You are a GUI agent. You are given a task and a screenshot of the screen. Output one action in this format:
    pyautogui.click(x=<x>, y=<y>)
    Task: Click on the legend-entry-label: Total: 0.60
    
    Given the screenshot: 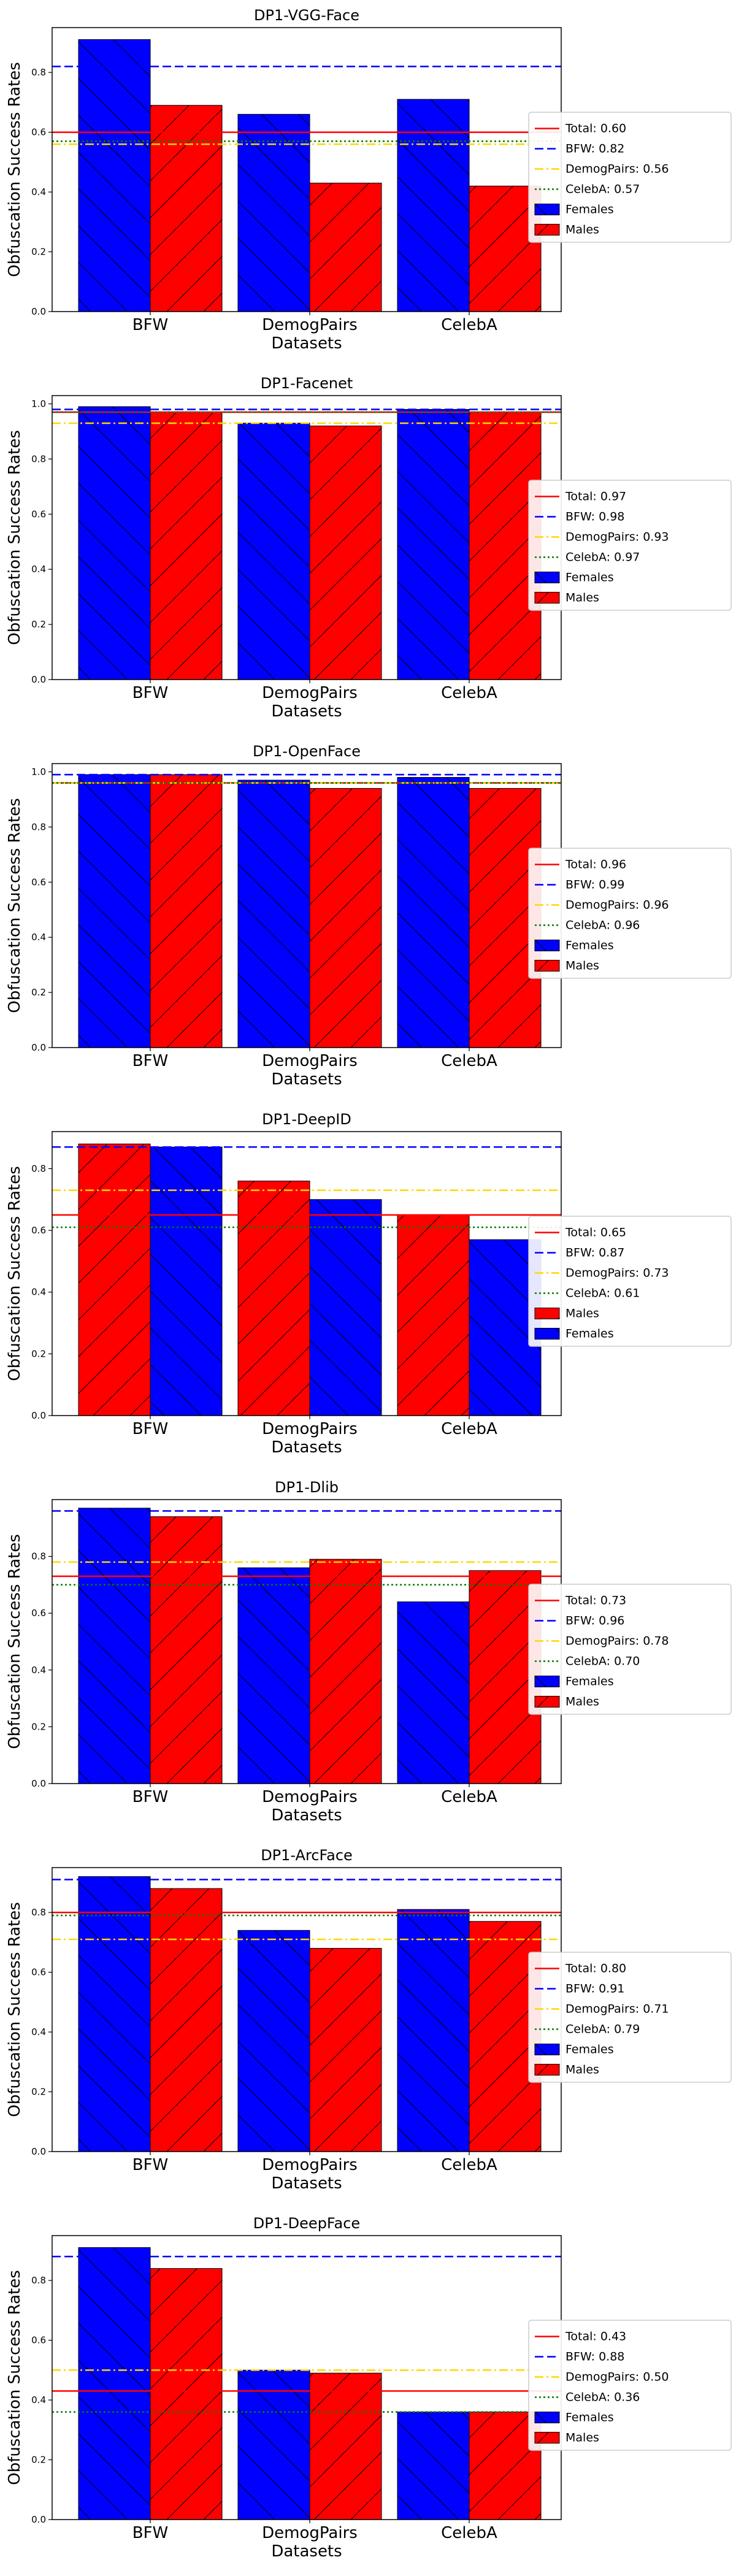 What is the action you would take?
    pyautogui.click(x=595, y=129)
    